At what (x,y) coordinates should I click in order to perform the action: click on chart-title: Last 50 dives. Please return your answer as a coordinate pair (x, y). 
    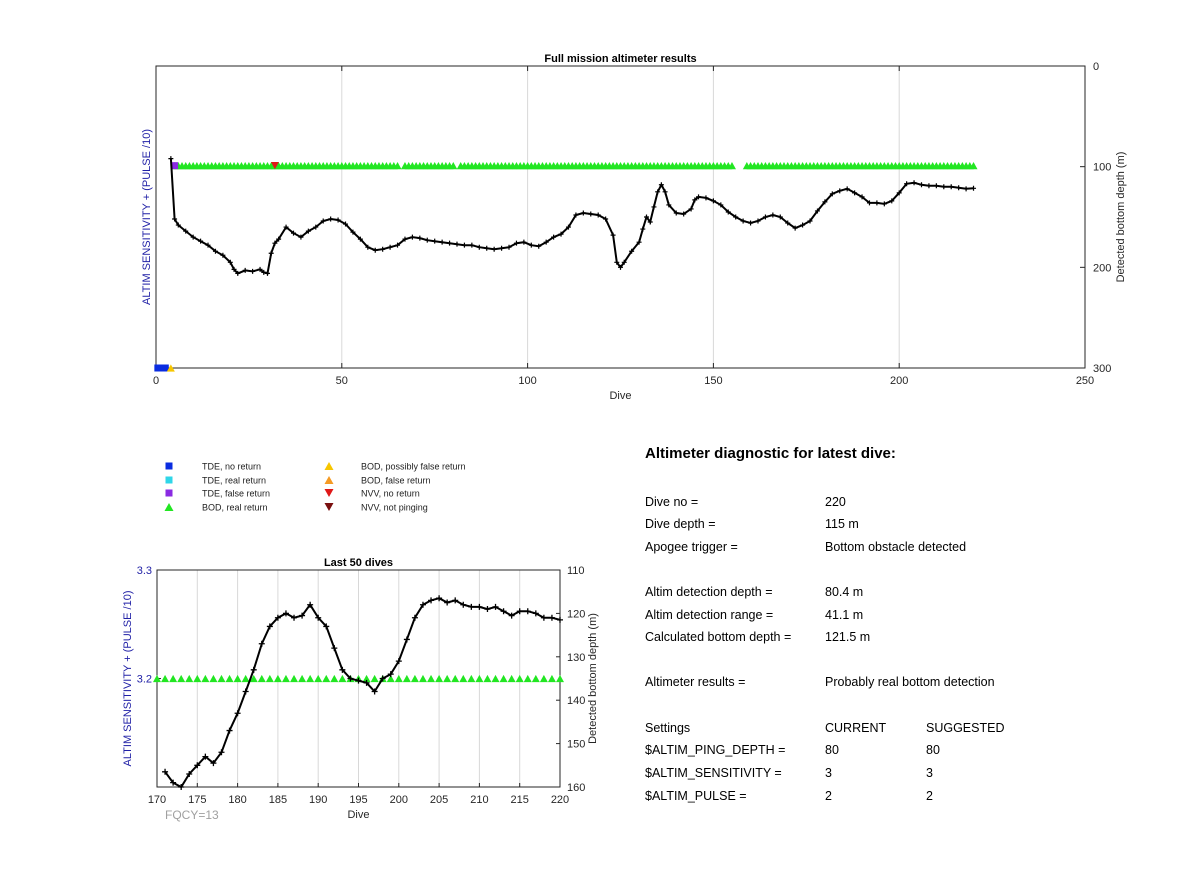
    Looking at the image, I should click on (358, 563).